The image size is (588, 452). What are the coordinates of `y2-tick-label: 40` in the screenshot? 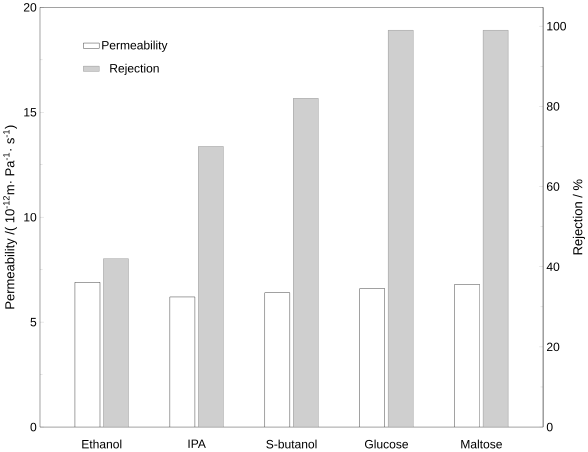 It's located at (553, 267).